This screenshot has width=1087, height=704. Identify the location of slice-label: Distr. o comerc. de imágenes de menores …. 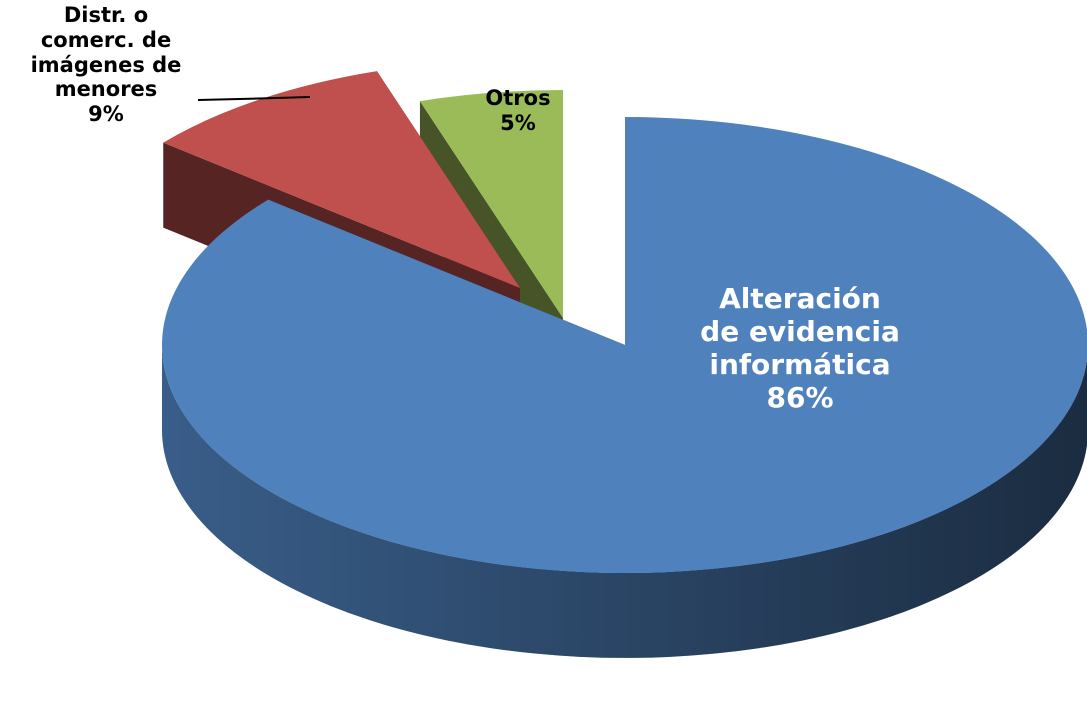
(106, 65).